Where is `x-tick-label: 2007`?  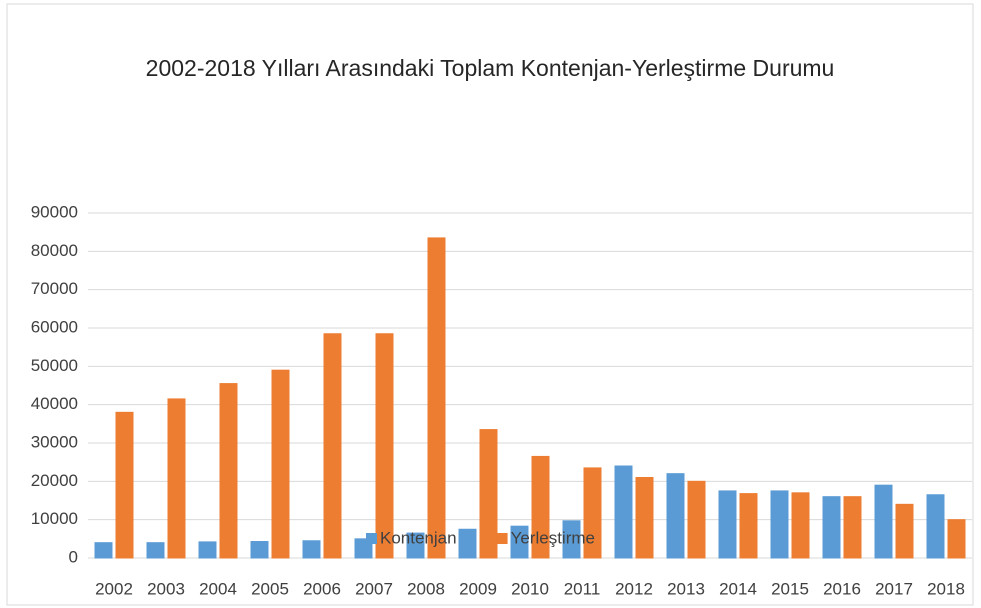 x-tick-label: 2007 is located at coordinates (374, 588).